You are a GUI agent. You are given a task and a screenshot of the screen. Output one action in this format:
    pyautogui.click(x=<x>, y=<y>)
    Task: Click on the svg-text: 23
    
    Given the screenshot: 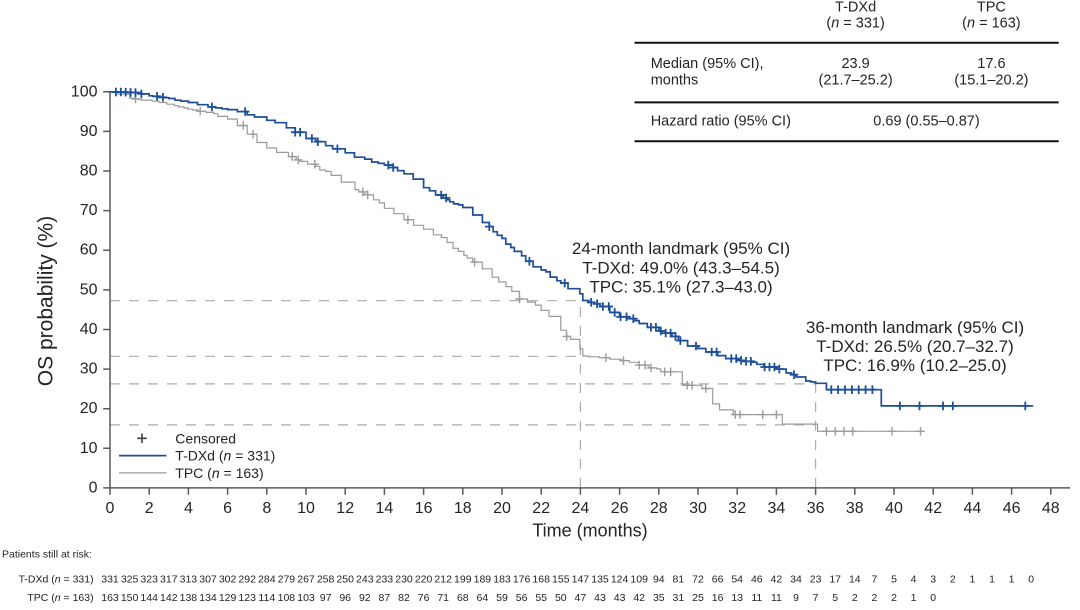 What is the action you would take?
    pyautogui.click(x=816, y=579)
    